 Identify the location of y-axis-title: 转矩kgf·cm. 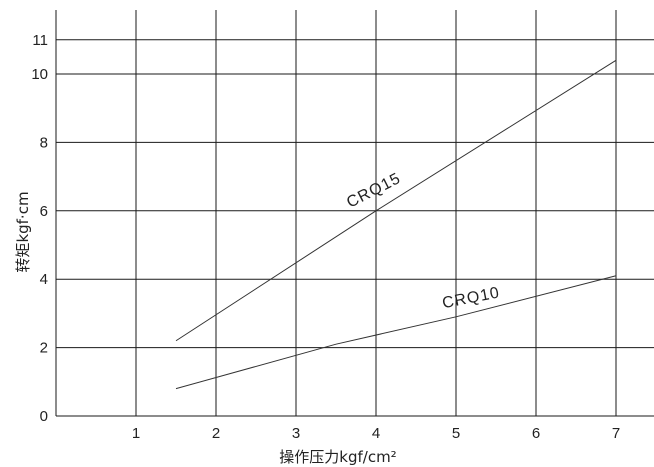
(23, 231).